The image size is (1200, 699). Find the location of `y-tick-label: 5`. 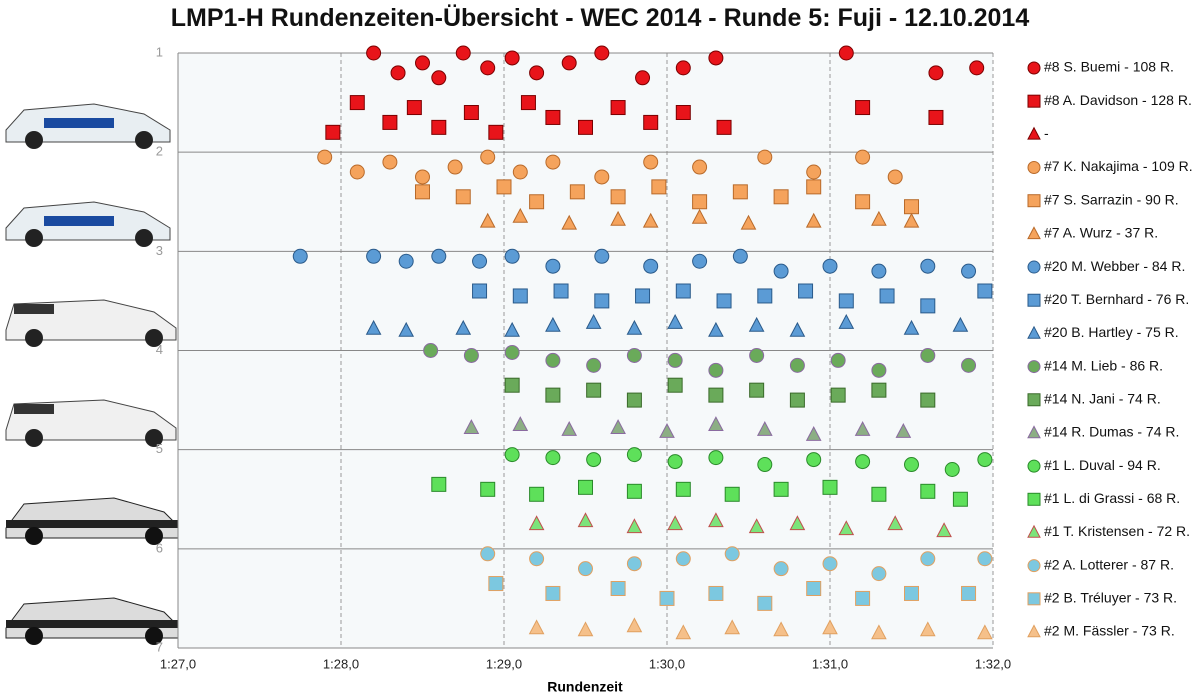

y-tick-label: 5 is located at coordinates (159, 448).